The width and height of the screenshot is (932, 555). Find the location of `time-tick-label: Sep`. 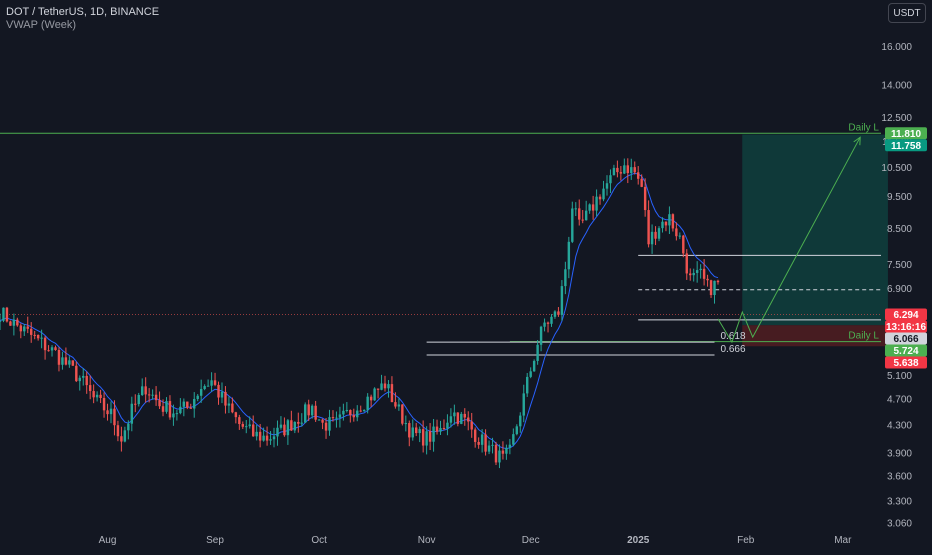

time-tick-label: Sep is located at coordinates (215, 540).